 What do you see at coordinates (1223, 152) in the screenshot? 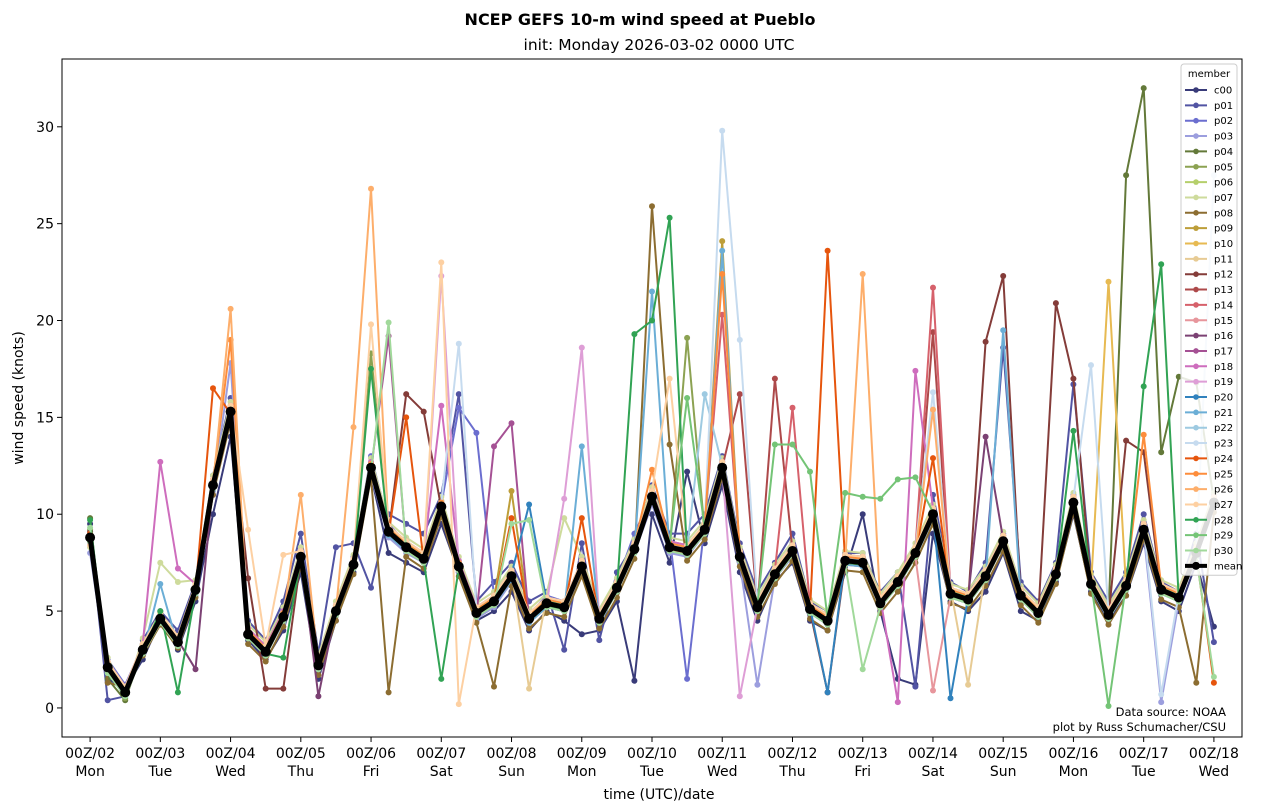
I see `legend-label: p04` at bounding box center [1223, 152].